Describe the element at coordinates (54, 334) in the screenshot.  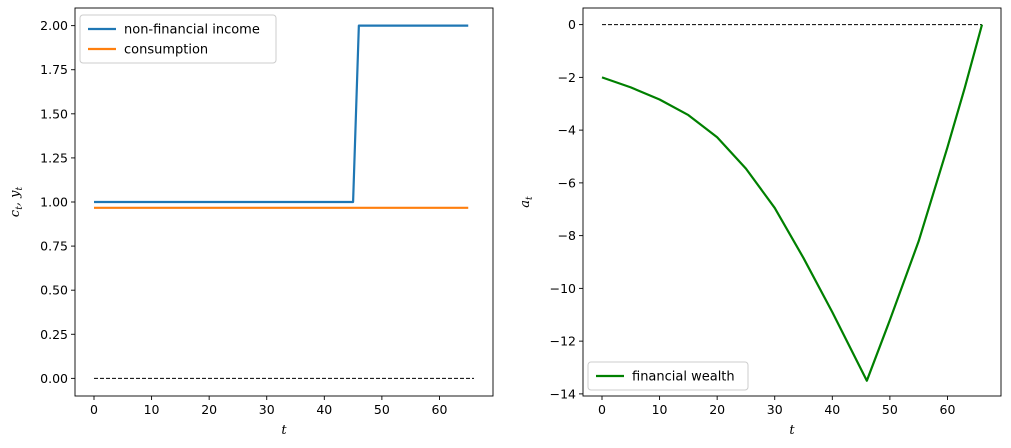
I see `y-tick-label: 0.25` at that location.